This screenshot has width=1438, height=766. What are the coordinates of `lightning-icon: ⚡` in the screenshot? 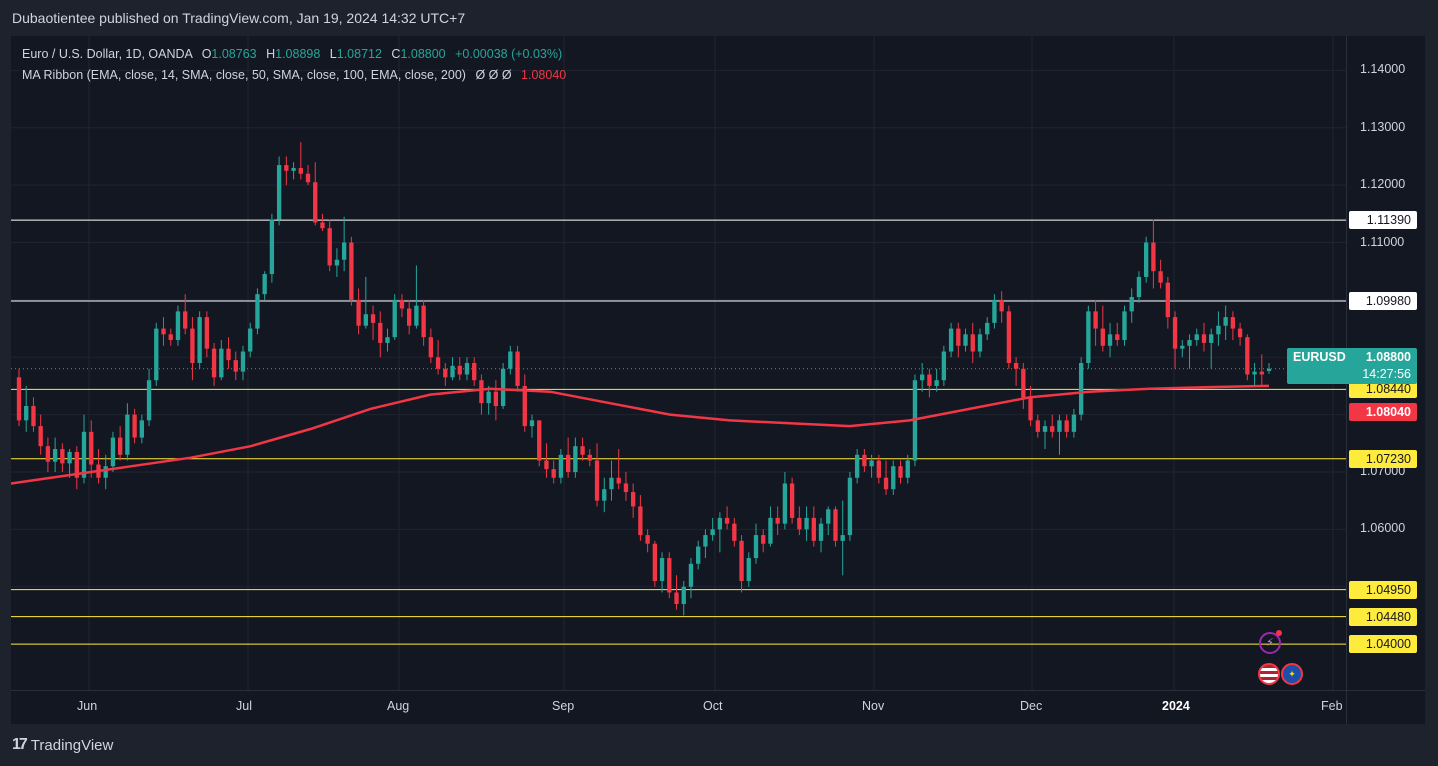 It's located at (1270, 643).